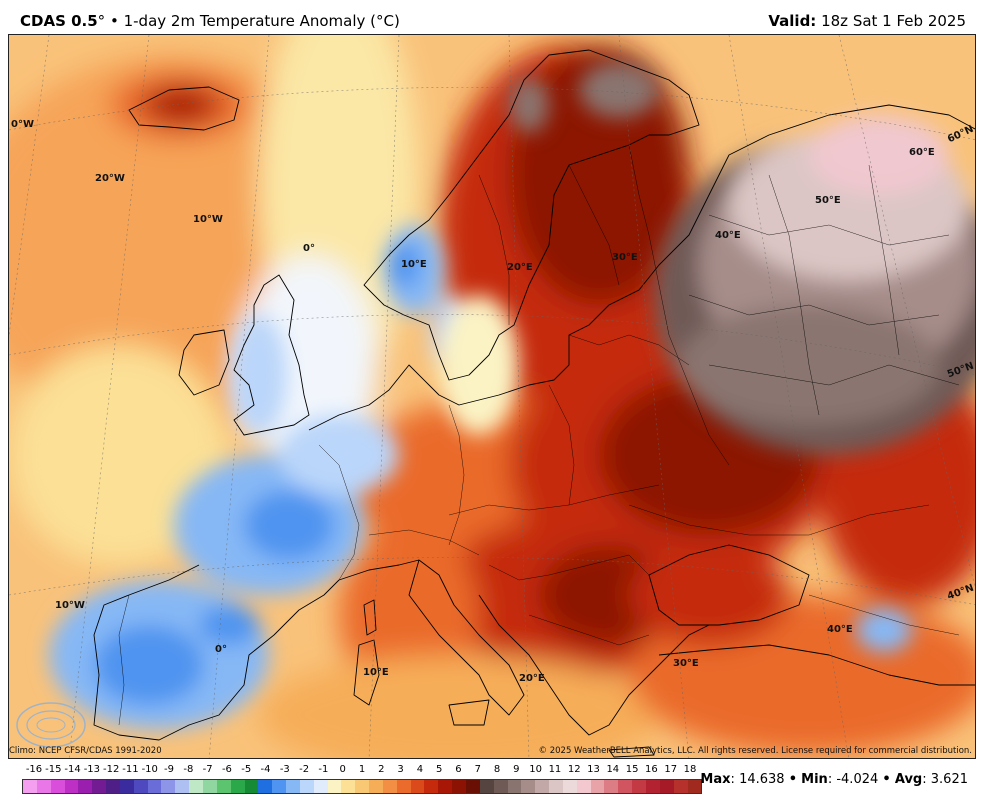 The image size is (984, 808). What do you see at coordinates (893, 21) in the screenshot?
I see `valid-time-value: 18z Sat 1 Feb 2025` at bounding box center [893, 21].